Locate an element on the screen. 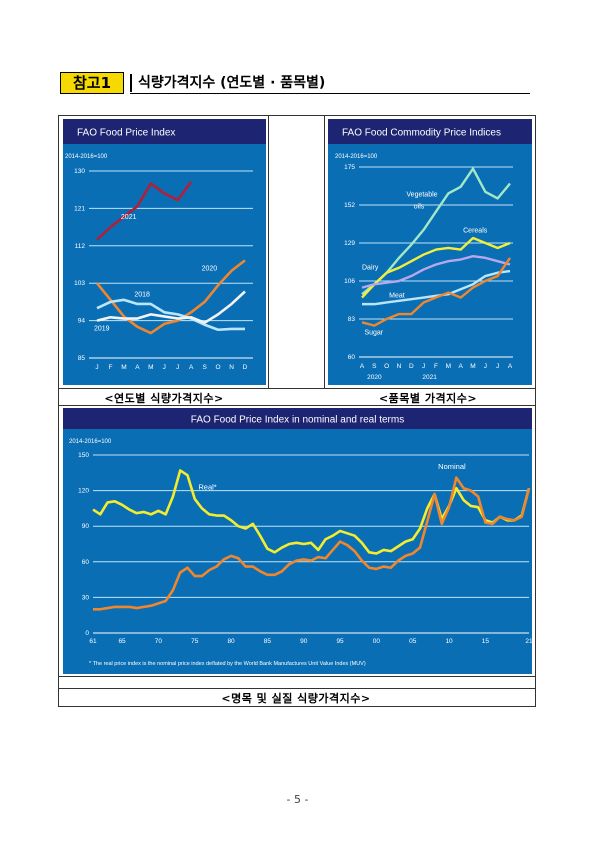 The height and width of the screenshot is (841, 595). x-tick-label: 10 is located at coordinates (449, 641).